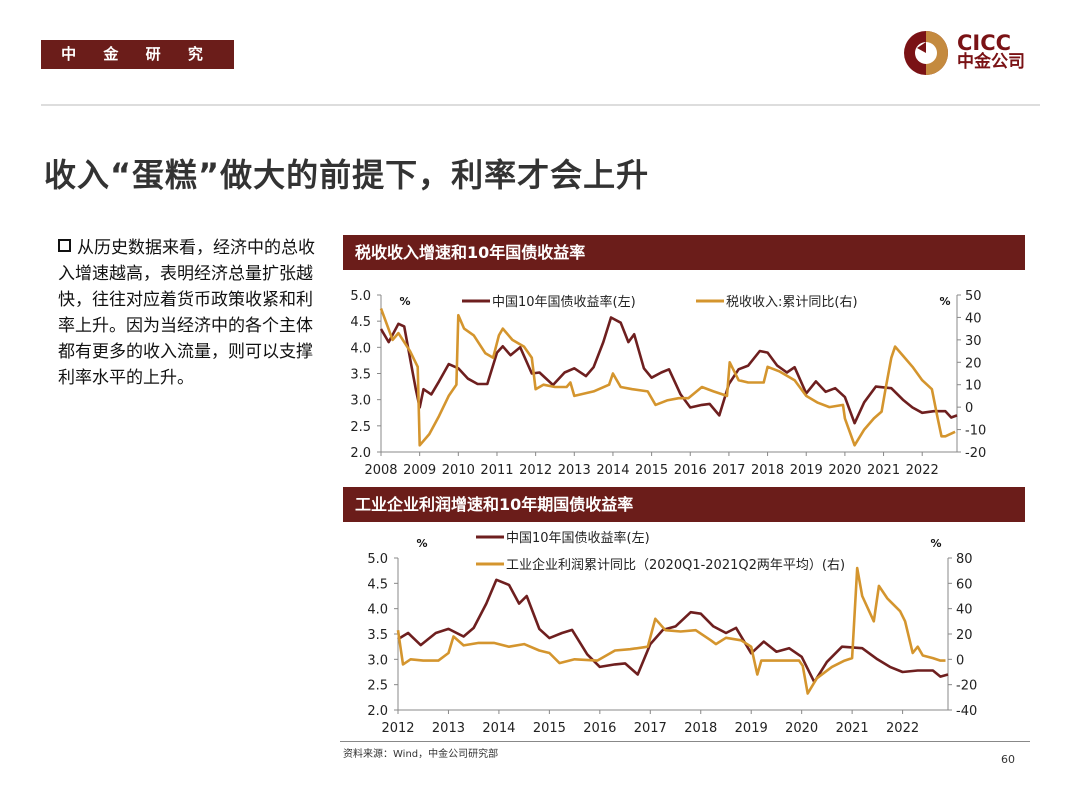 The height and width of the screenshot is (810, 1080). I want to click on section-tag: 中 金 研 究 部, so click(137, 66).